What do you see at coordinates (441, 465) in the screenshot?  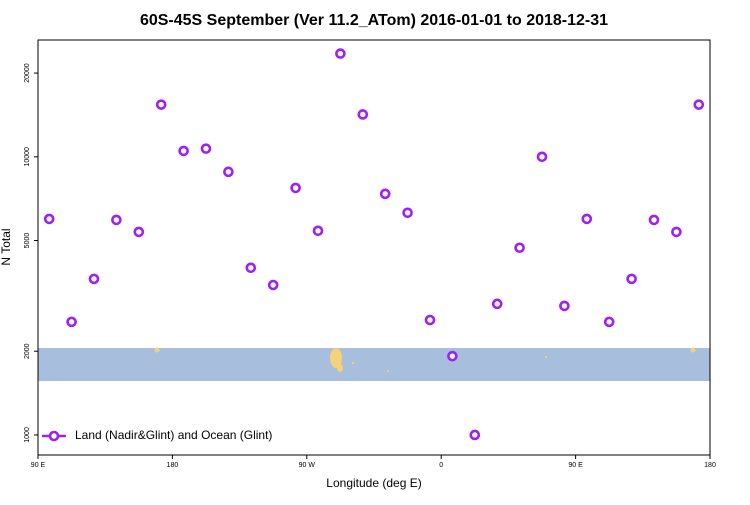 I see `x-tick-label: 0` at bounding box center [441, 465].